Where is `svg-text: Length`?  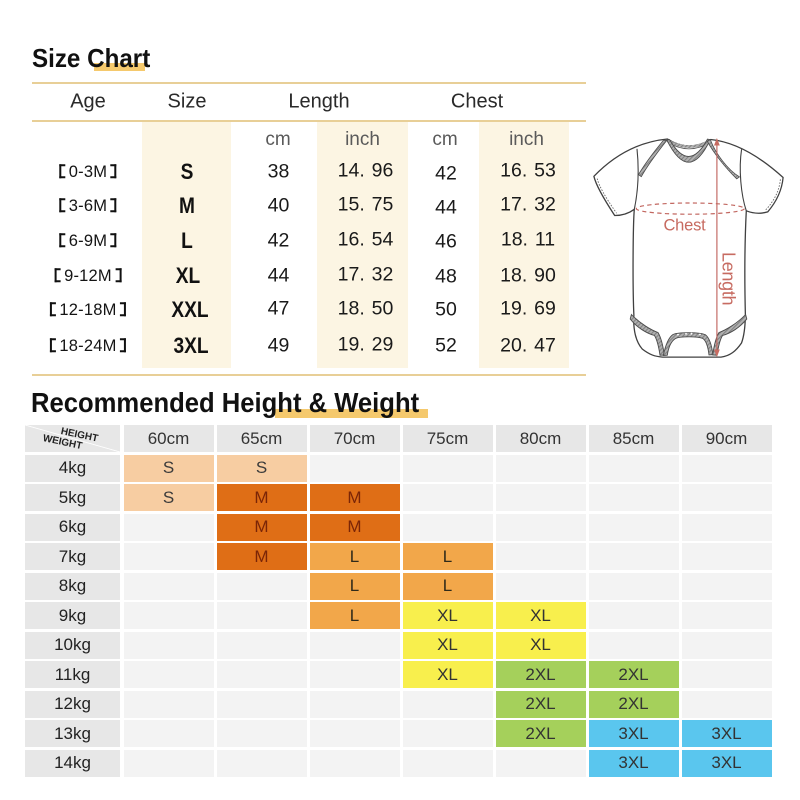
svg-text: Length is located at coordinates (729, 278).